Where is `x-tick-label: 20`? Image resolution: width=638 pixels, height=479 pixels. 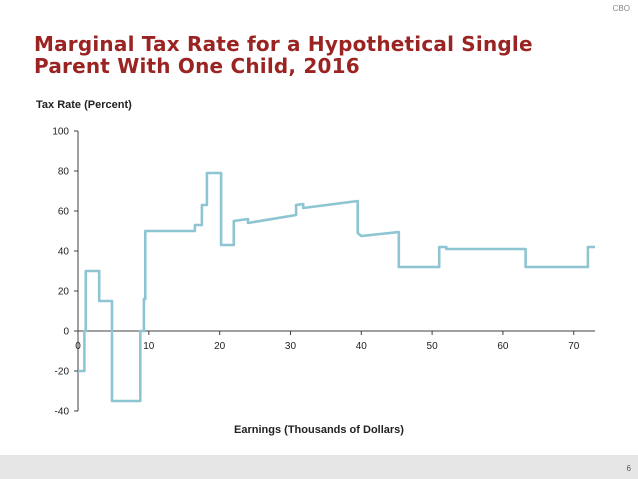 x-tick-label: 20 is located at coordinates (220, 346).